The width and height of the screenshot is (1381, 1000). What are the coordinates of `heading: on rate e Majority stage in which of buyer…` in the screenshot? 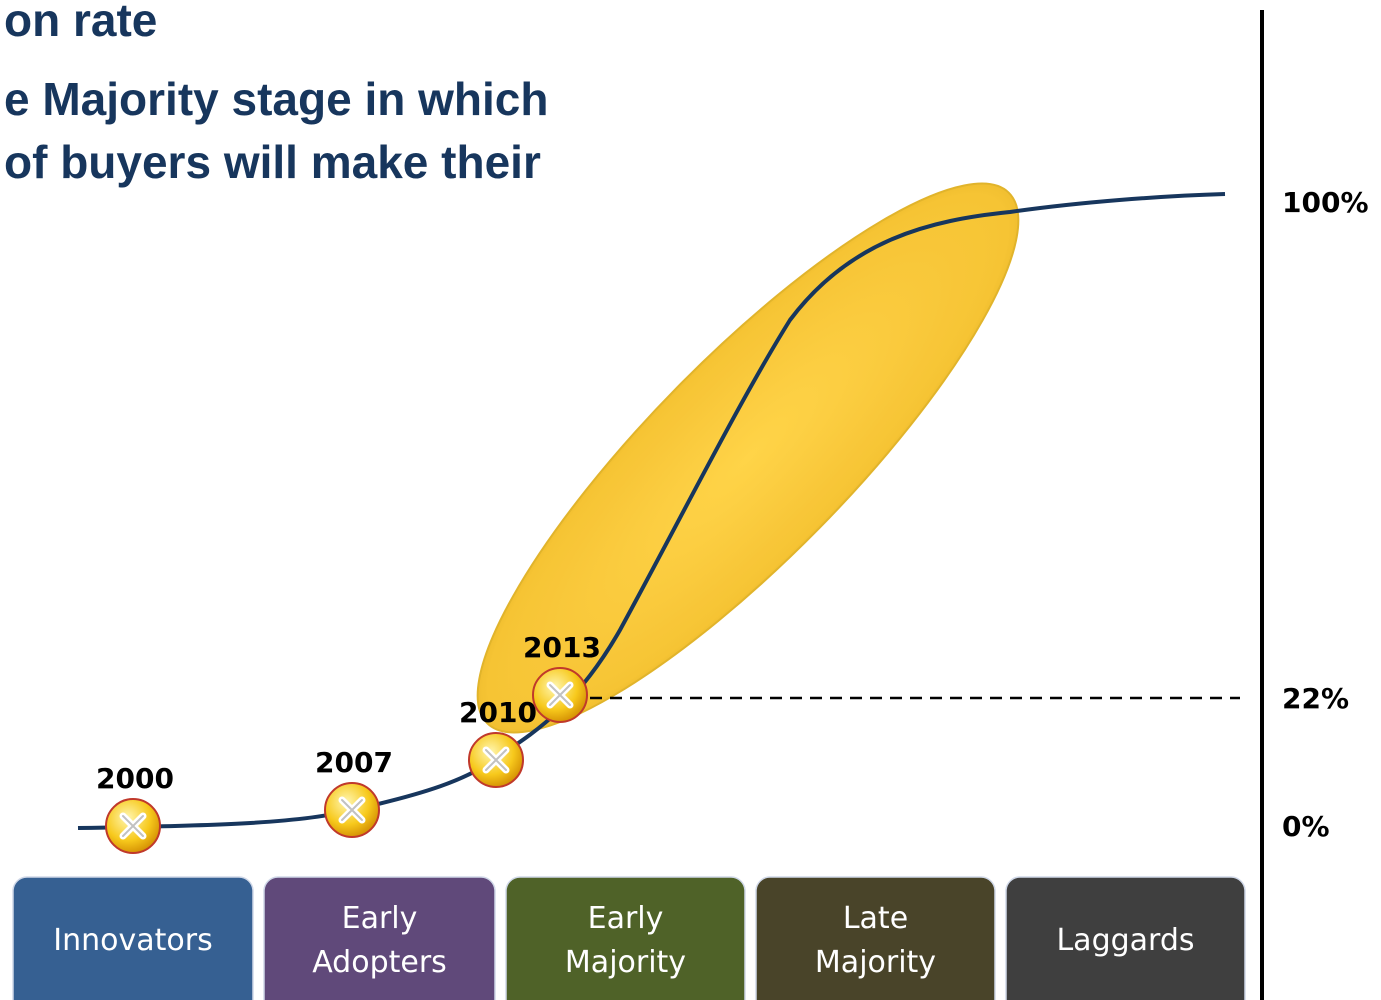 It's located at (276, 94).